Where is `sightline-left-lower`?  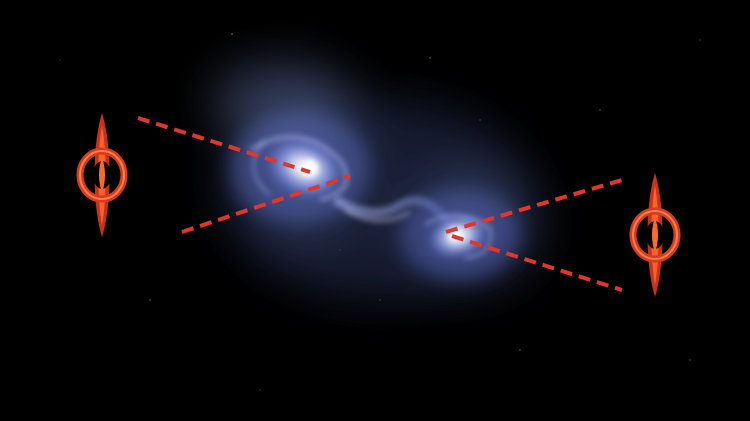
sightline-left-lower is located at coordinates (266, 204).